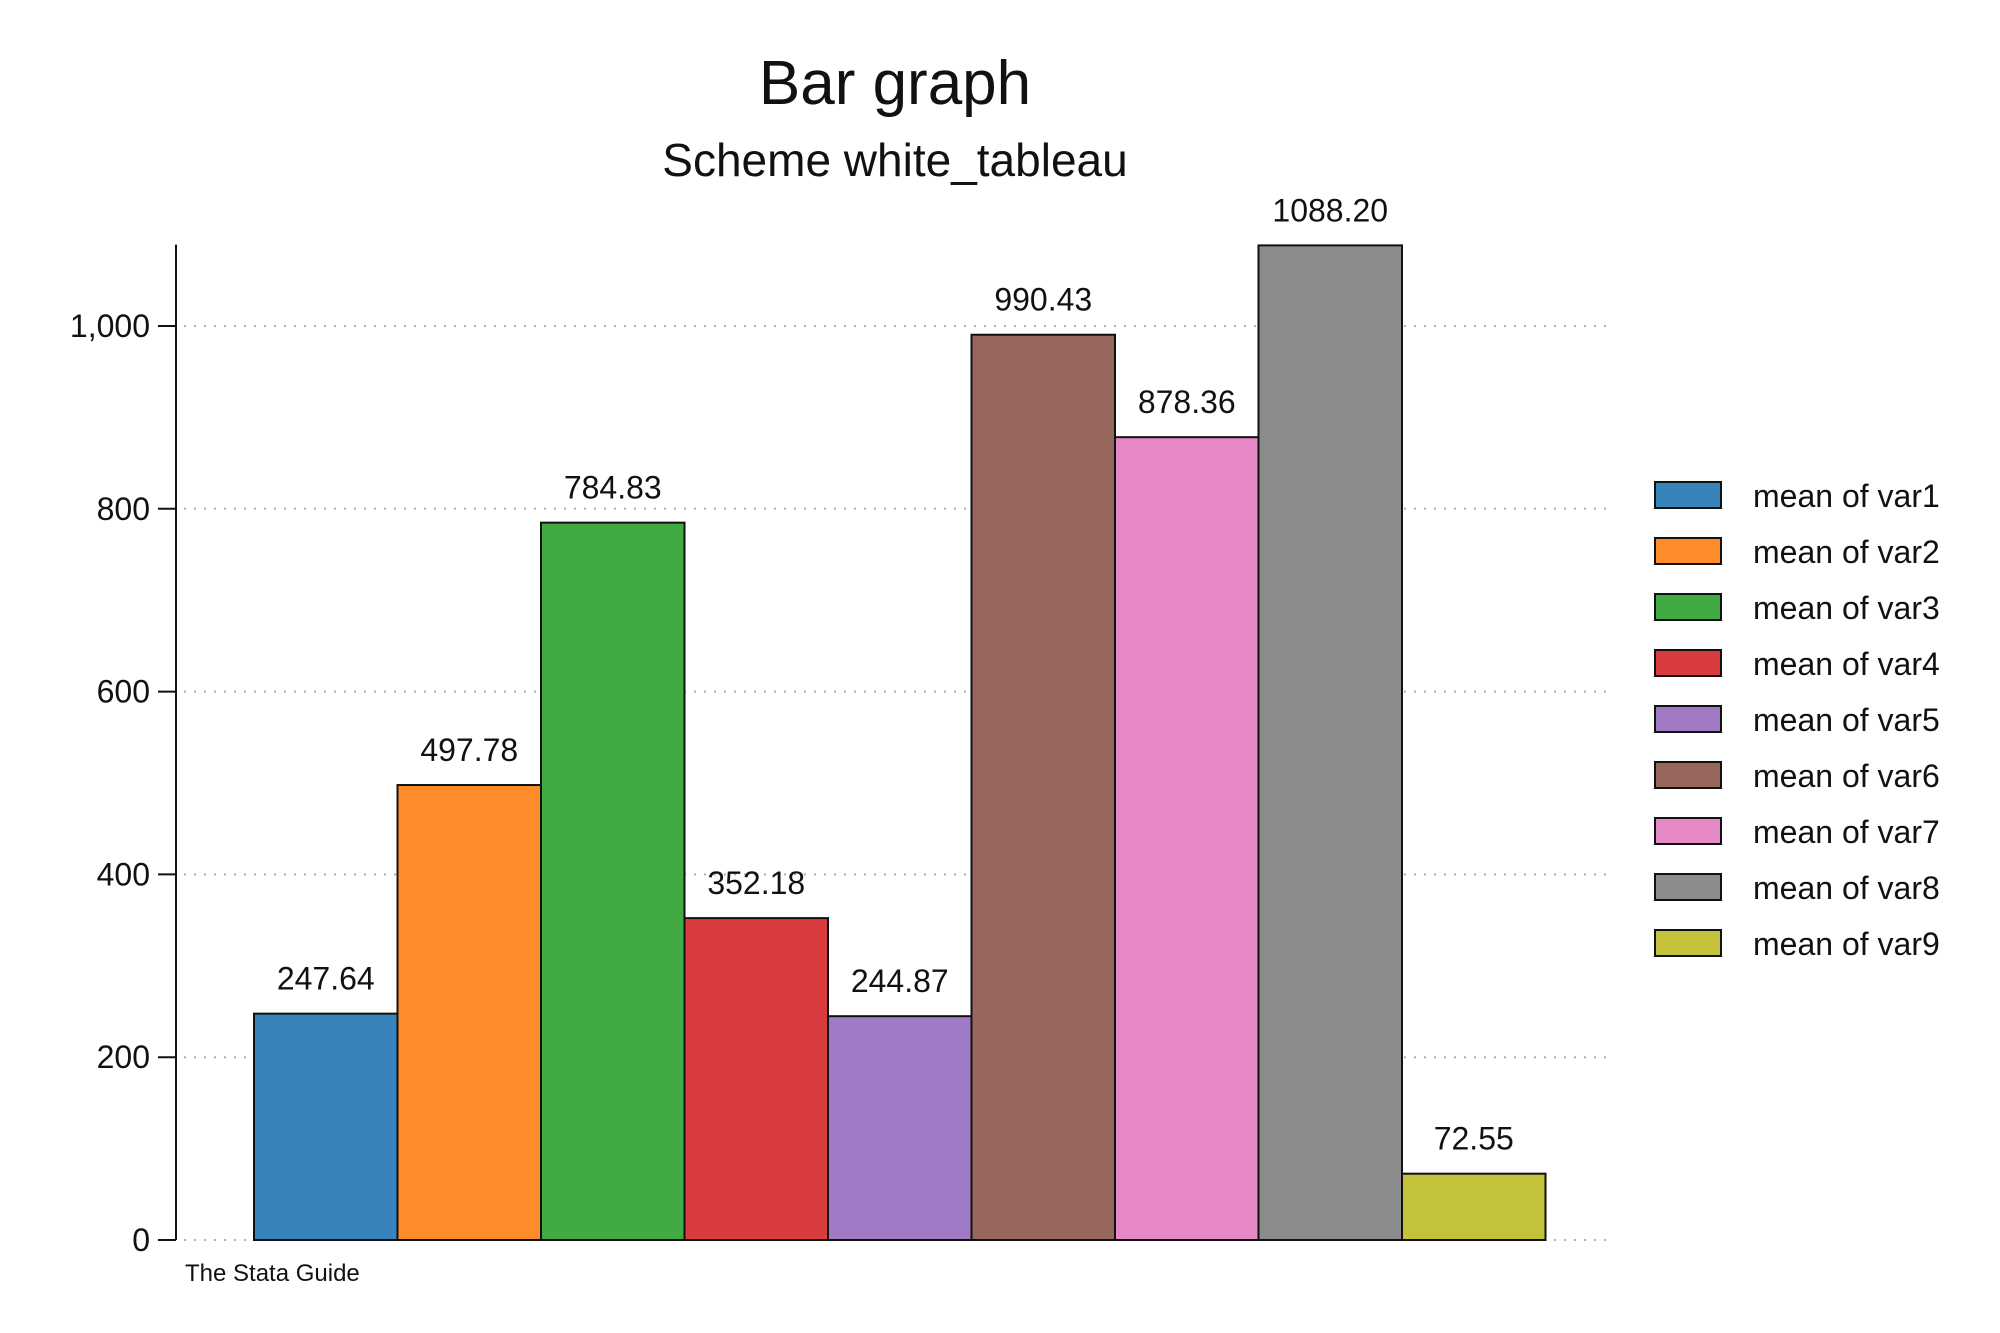 Image resolution: width=2000 pixels, height=1333 pixels. Describe the element at coordinates (756, 883) in the screenshot. I see `bar-value-label: 352.18` at that location.